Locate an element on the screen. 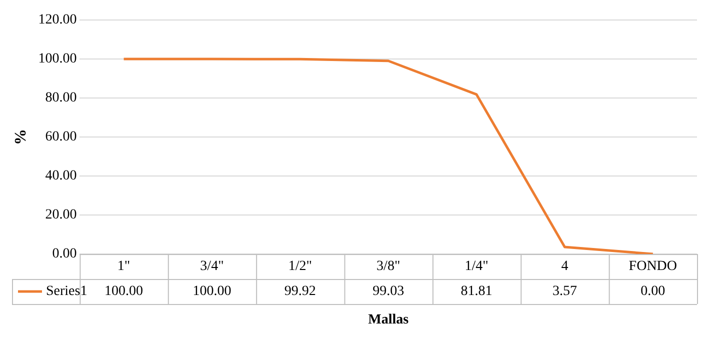 This screenshot has height=342, width=717. x-axis-title: Mallas is located at coordinates (389, 320).